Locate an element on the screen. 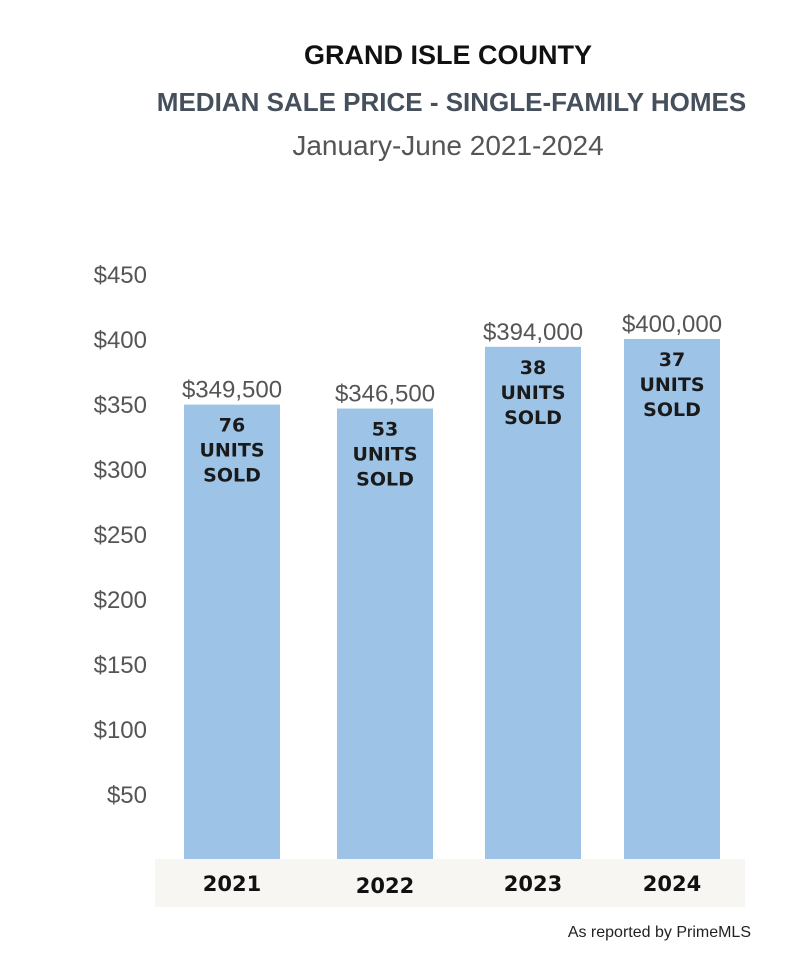 The height and width of the screenshot is (966, 800). units-sold-label: 37 is located at coordinates (672, 360).